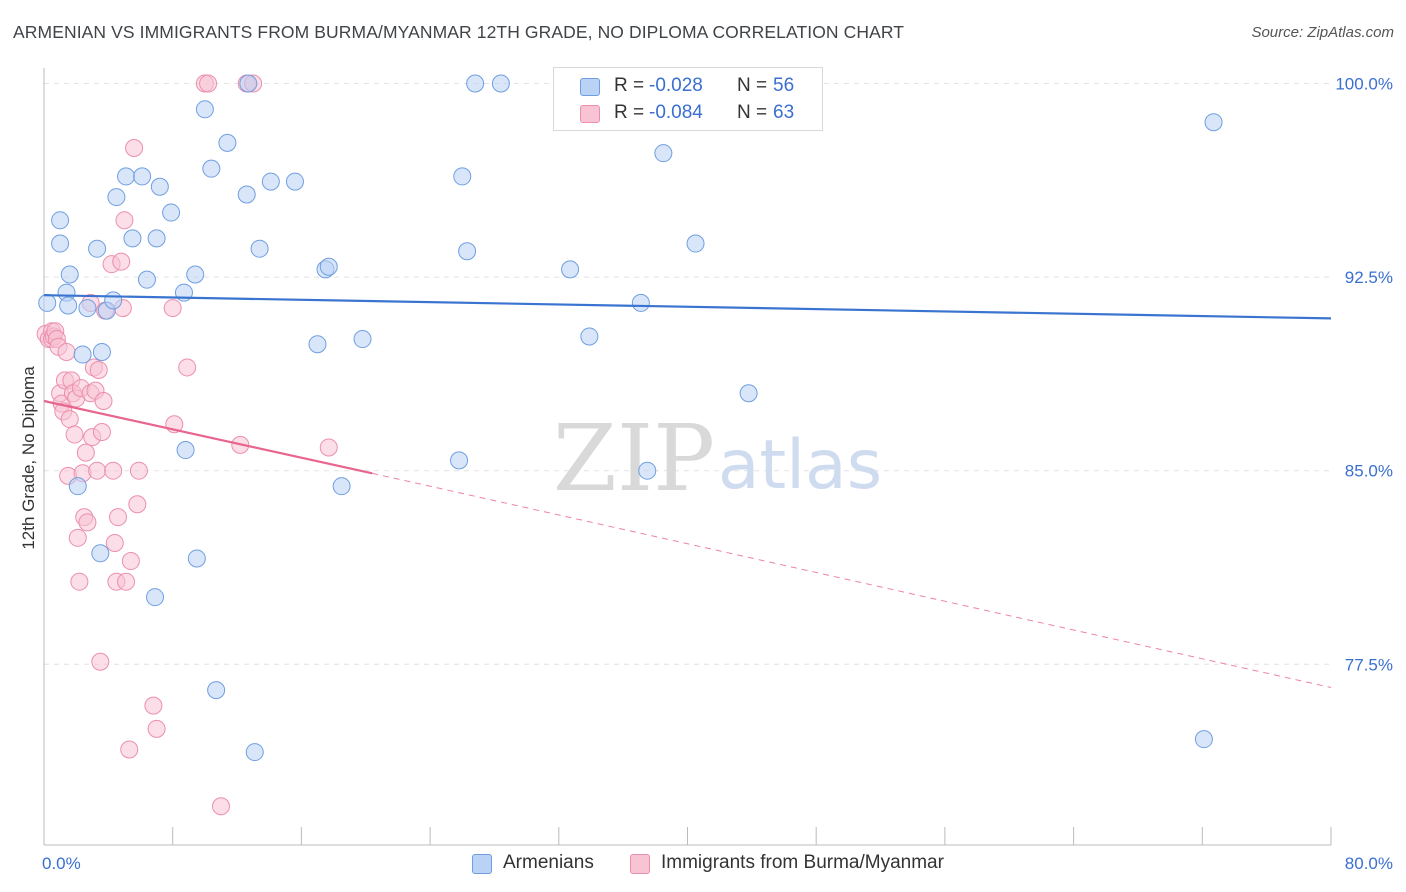  I want to click on legend-n-value: 56, so click(784, 85).